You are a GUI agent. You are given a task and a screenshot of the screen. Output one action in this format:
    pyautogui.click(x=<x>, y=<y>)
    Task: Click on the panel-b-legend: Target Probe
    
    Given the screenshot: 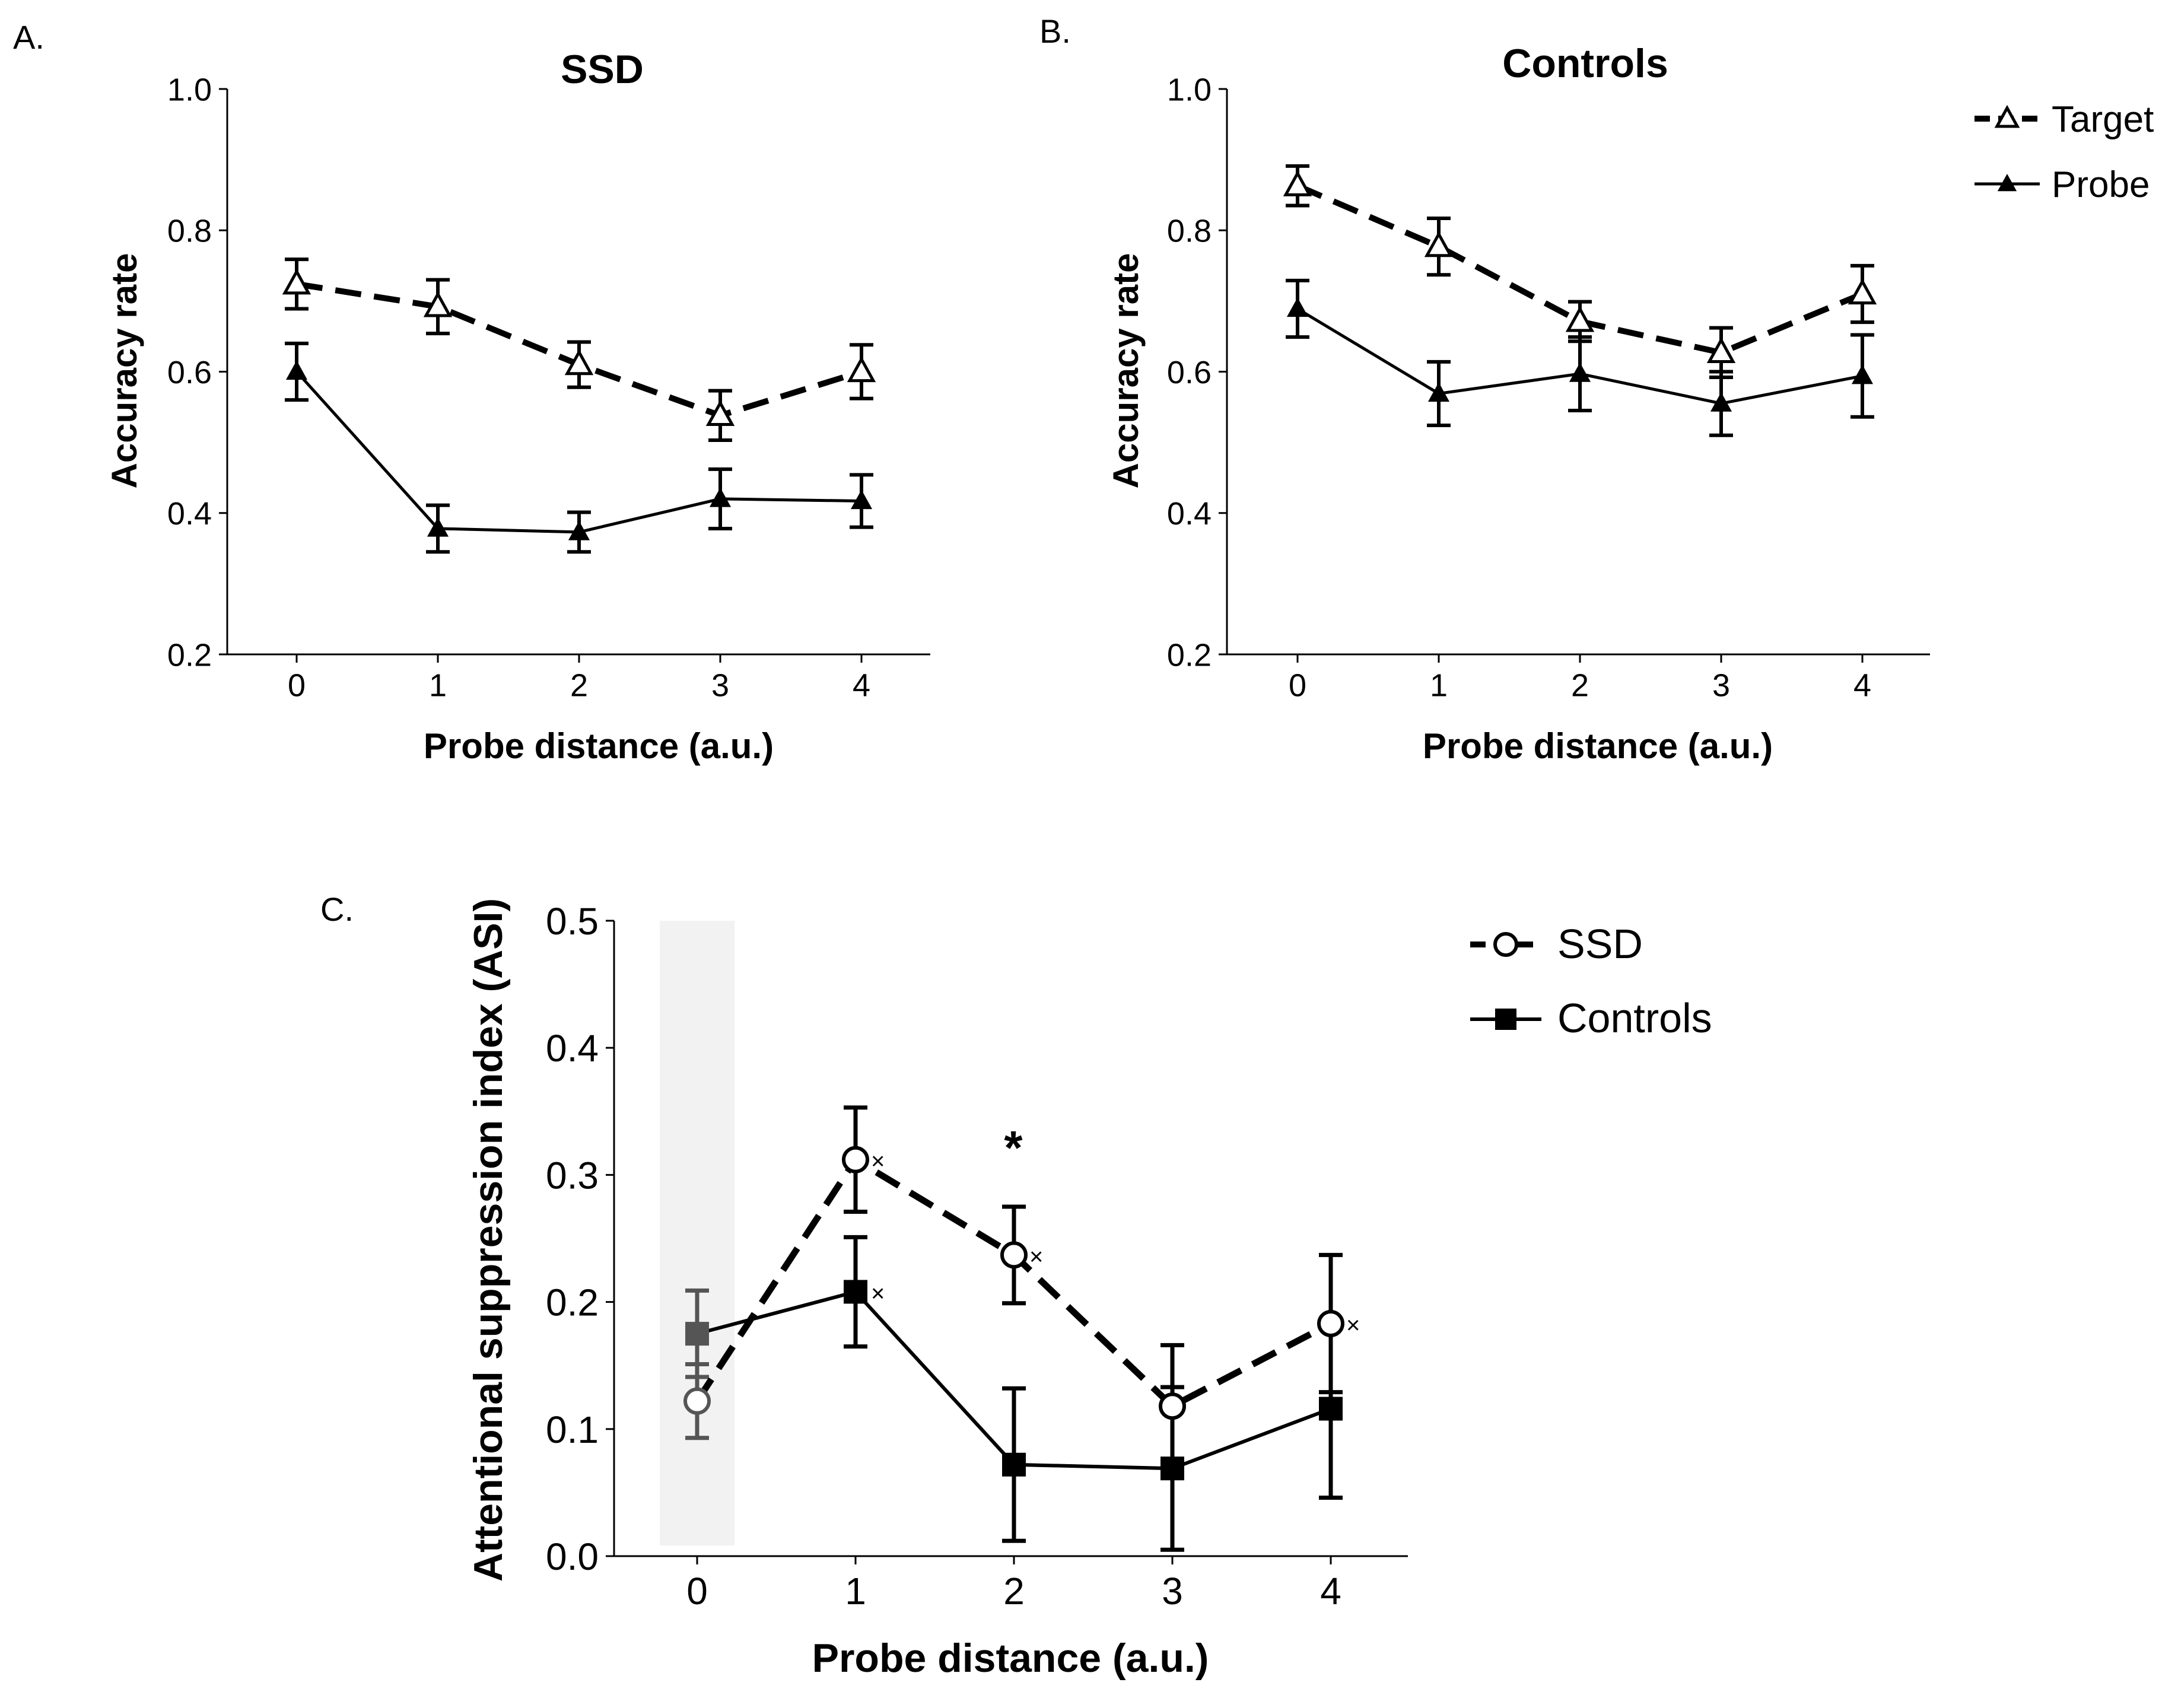 What is the action you would take?
    pyautogui.click(x=2064, y=152)
    